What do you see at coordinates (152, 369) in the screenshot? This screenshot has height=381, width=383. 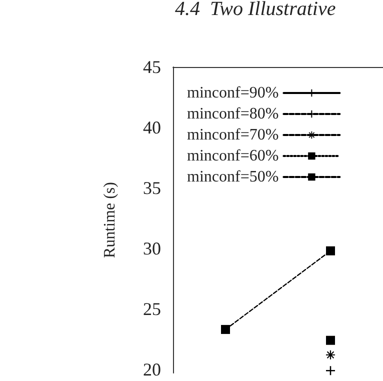 I see `y-tick-label: 20` at bounding box center [152, 369].